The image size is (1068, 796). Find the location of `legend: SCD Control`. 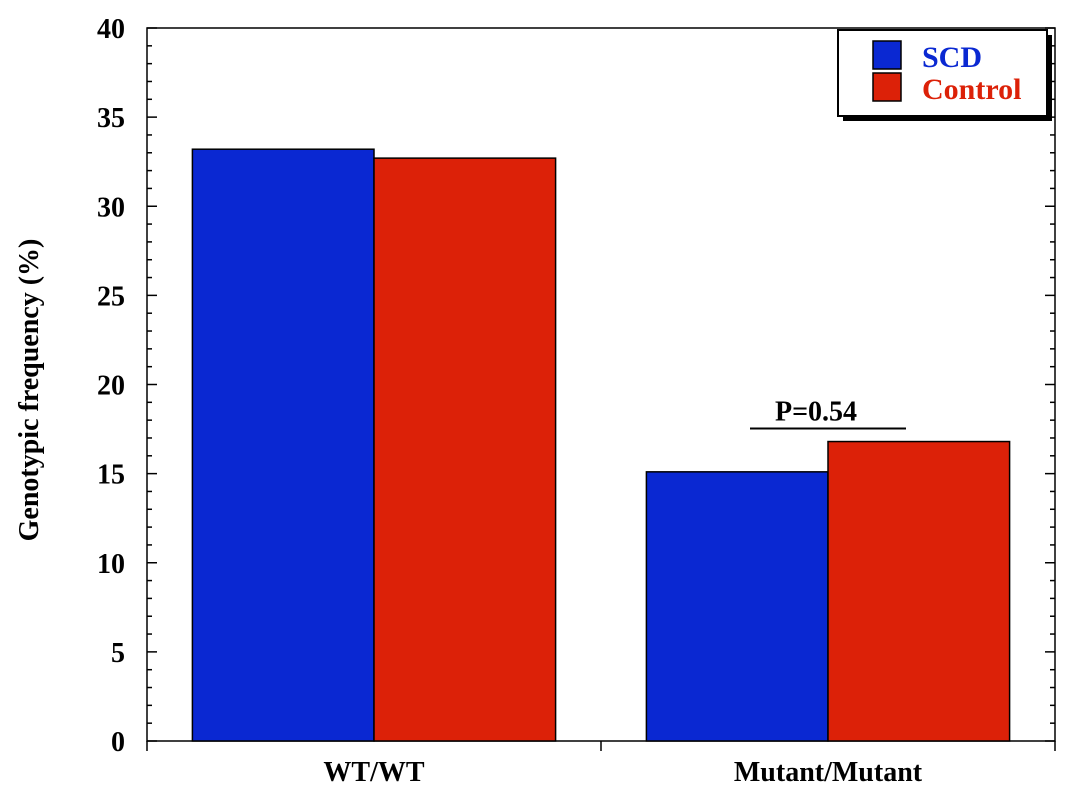

legend: SCD Control is located at coordinates (944, 75).